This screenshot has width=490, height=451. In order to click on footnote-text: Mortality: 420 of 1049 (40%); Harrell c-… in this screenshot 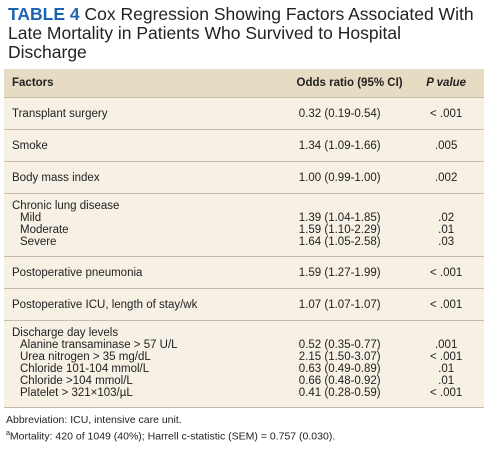, I will do `click(172, 436)`.